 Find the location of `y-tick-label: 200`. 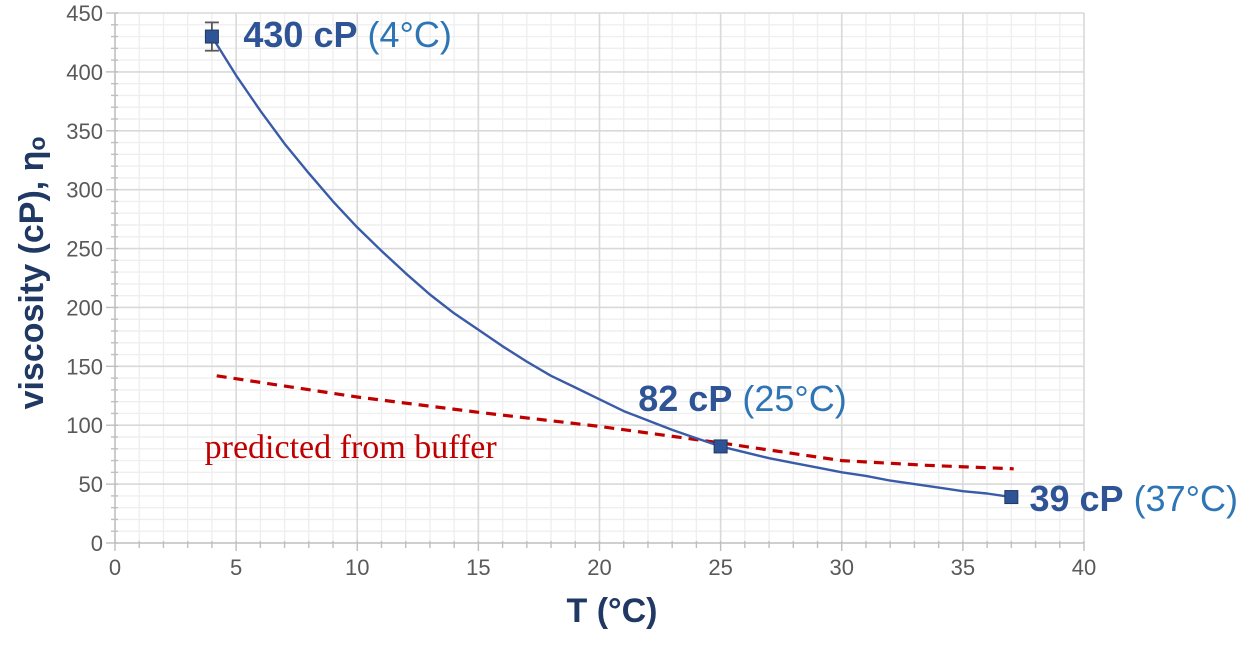

y-tick-label: 200 is located at coordinates (84, 307).